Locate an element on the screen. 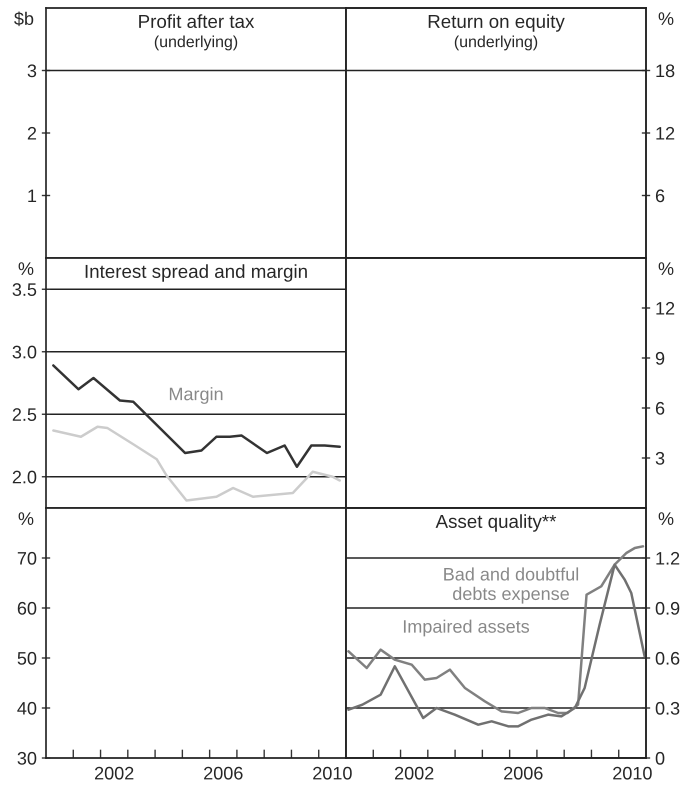 The width and height of the screenshot is (700, 789). y-tick-label: 2.0 is located at coordinates (24, 477).